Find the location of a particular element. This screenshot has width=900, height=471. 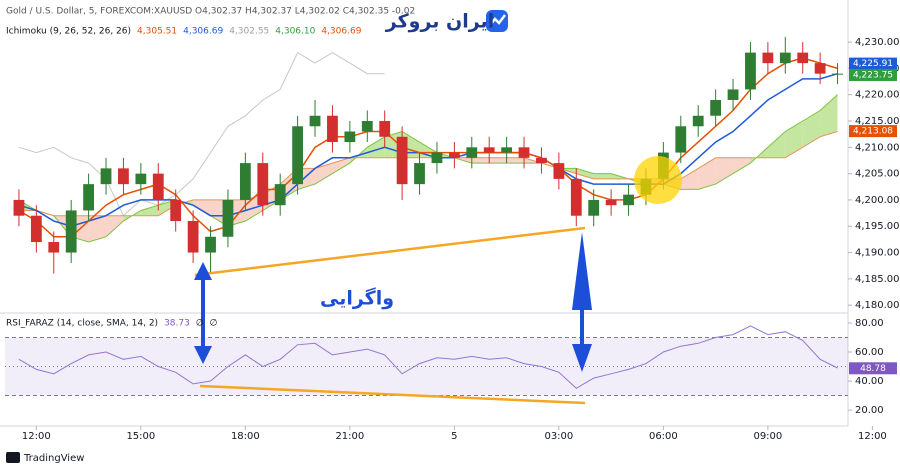

x-tick-label: 09:00 is located at coordinates (767, 436).